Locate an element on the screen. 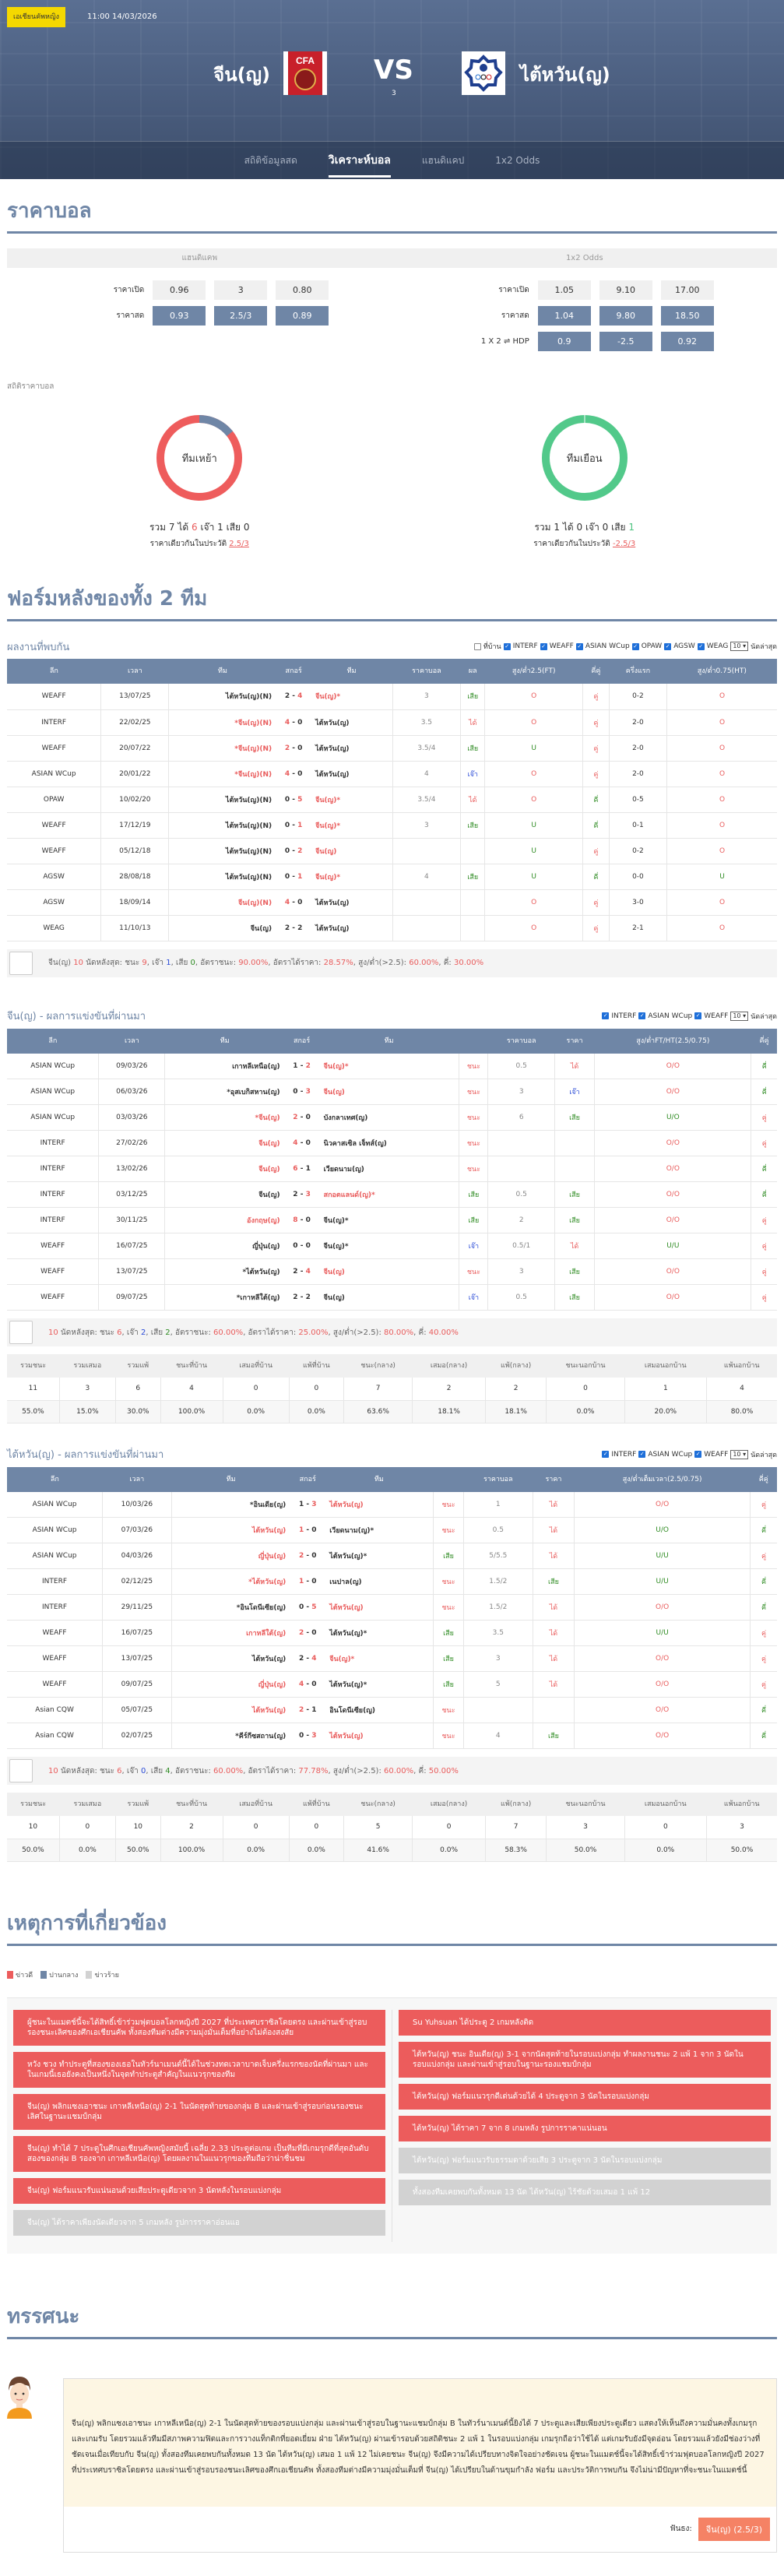  filter-checkbox-opaw: ✓ is located at coordinates (635, 646).